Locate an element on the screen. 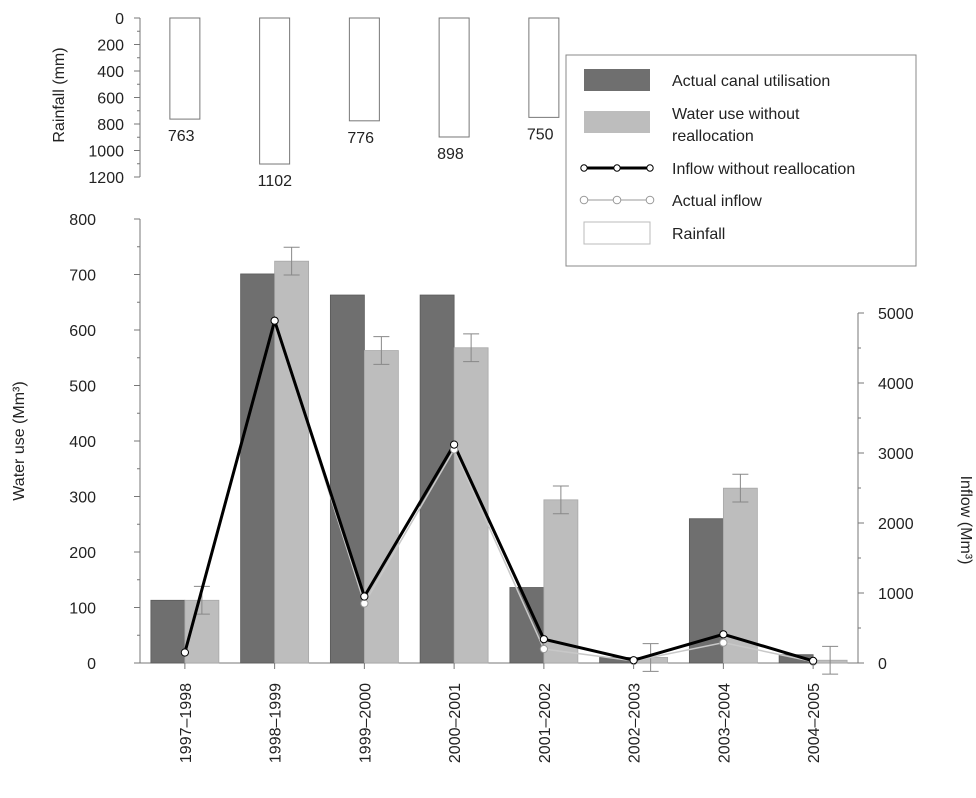 This screenshot has height=798, width=976. inflow-tick-label: 4000 is located at coordinates (896, 384).